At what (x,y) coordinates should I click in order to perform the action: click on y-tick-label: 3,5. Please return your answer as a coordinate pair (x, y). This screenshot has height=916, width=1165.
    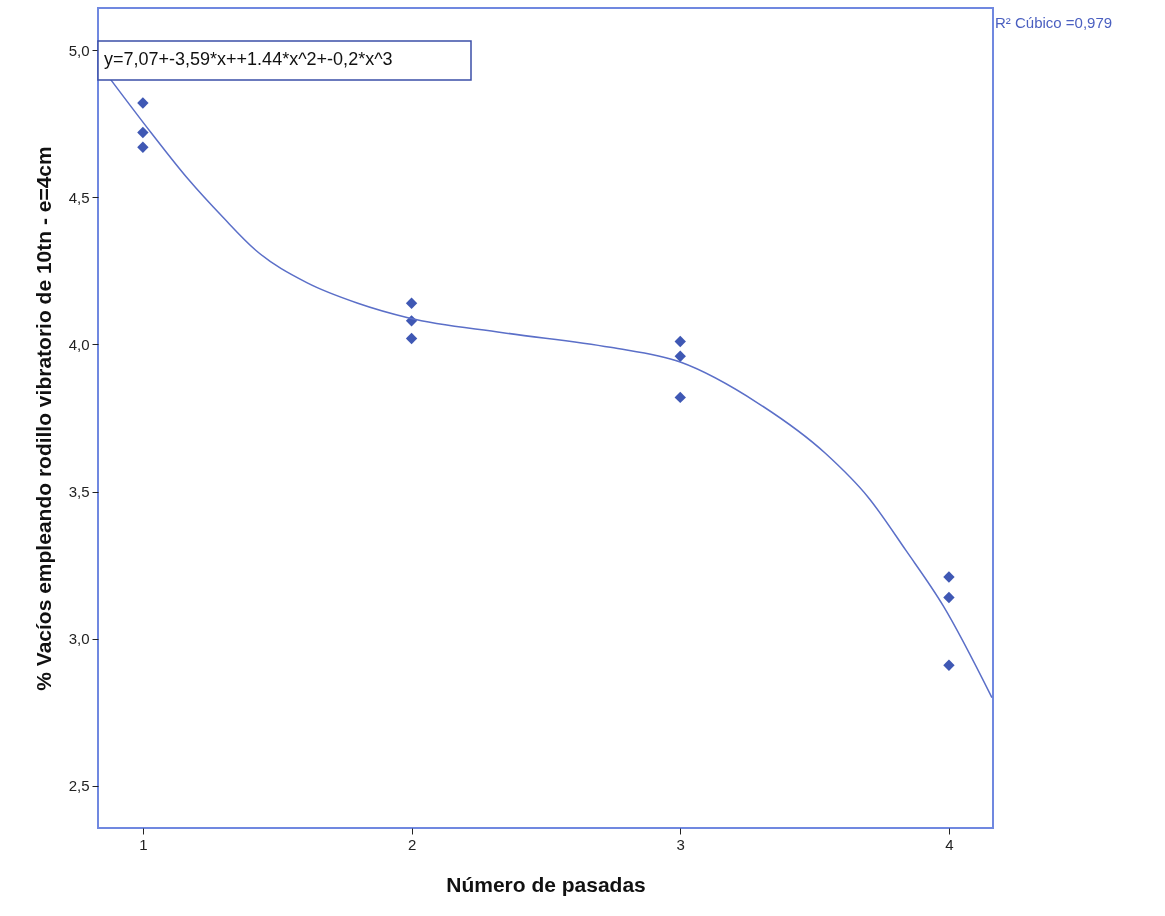
    Looking at the image, I should click on (79, 492).